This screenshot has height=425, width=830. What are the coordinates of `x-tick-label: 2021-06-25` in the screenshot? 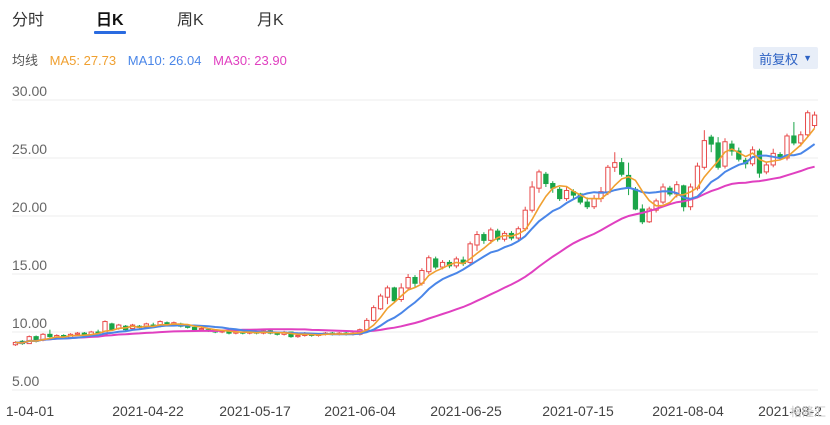 It's located at (466, 411).